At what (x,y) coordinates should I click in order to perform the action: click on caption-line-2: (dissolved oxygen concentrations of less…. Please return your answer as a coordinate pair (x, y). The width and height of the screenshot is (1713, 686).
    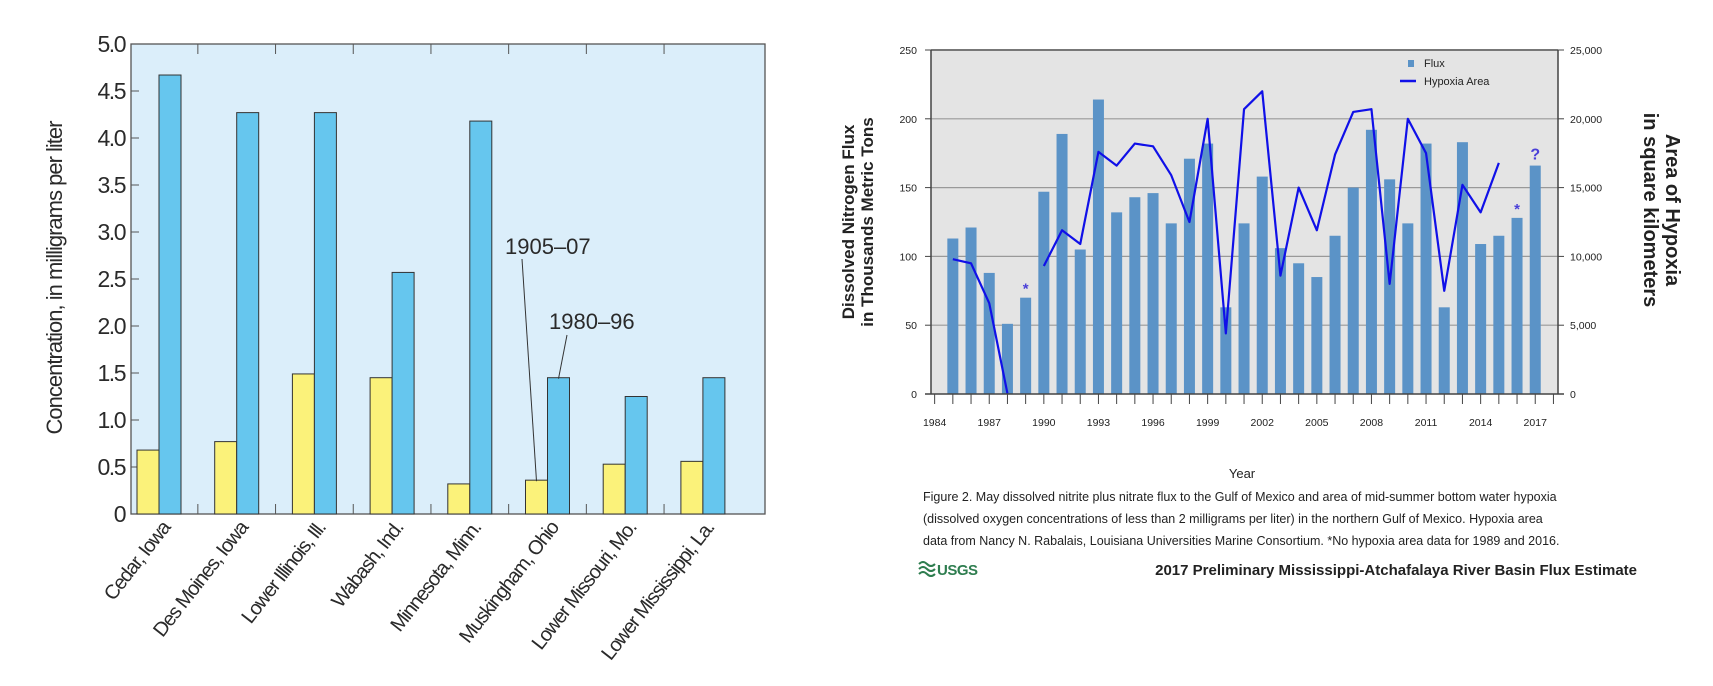
    Looking at the image, I should click on (1233, 519).